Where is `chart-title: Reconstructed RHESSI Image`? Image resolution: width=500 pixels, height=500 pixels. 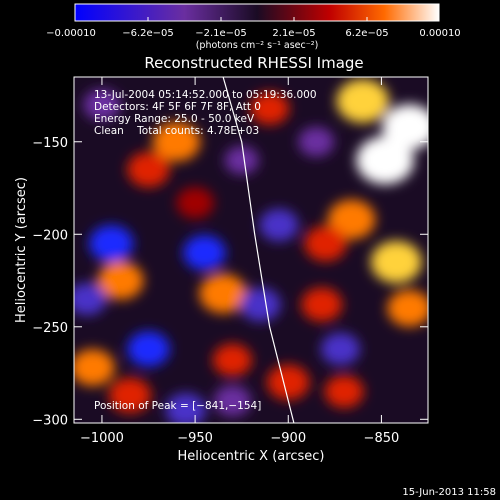 chart-title: Reconstructed RHESSI Image is located at coordinates (253, 63).